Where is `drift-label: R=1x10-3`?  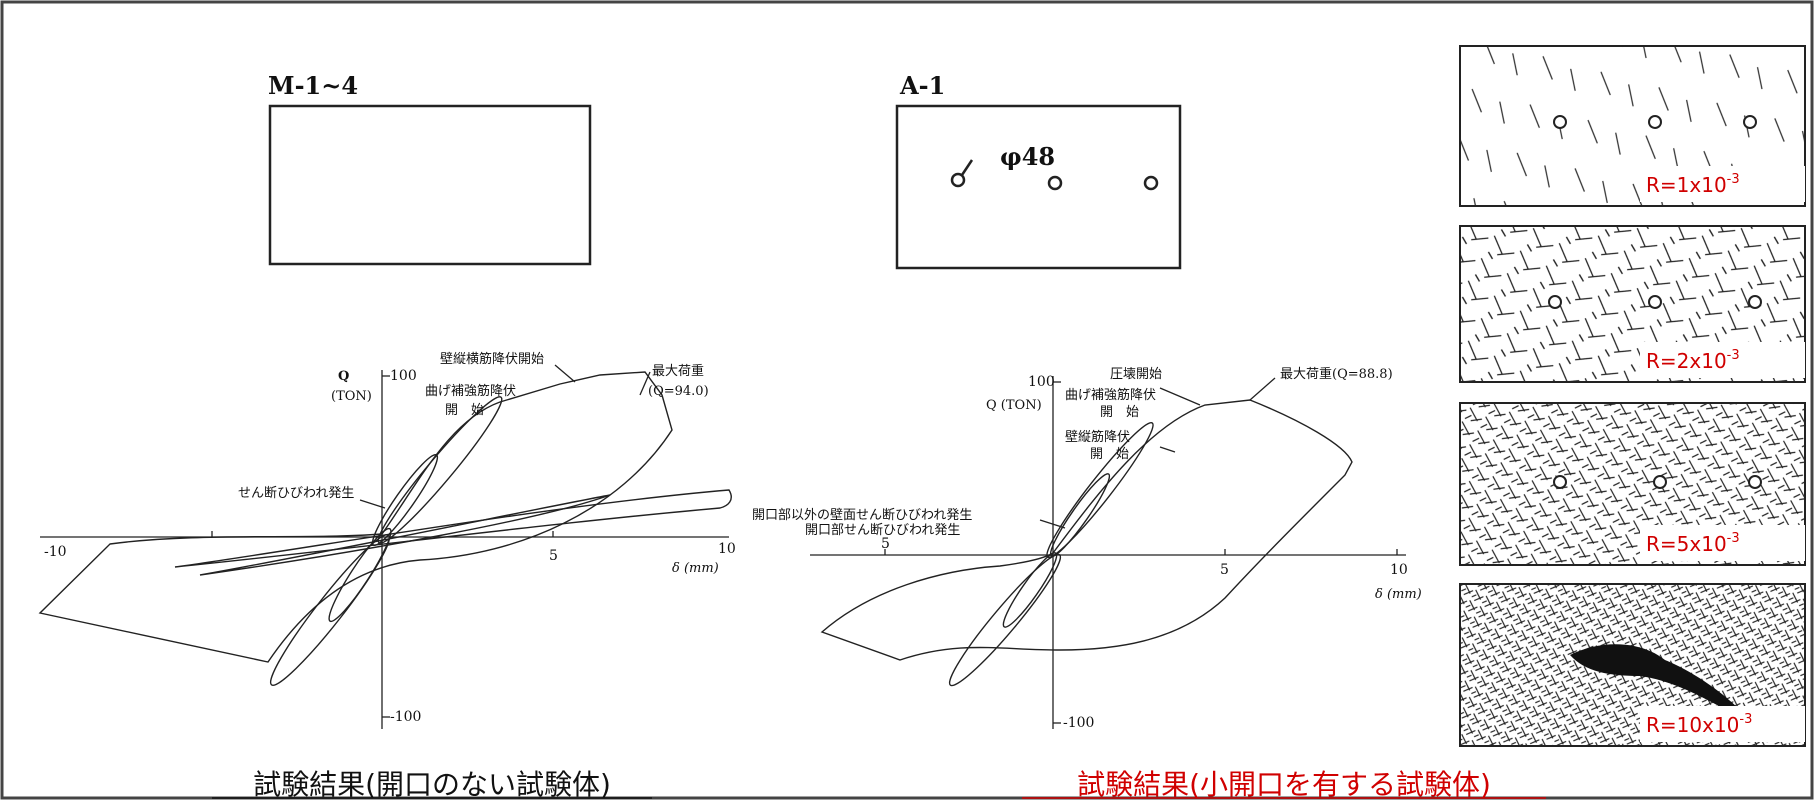
drift-label: R=1x10-3 is located at coordinates (1693, 184).